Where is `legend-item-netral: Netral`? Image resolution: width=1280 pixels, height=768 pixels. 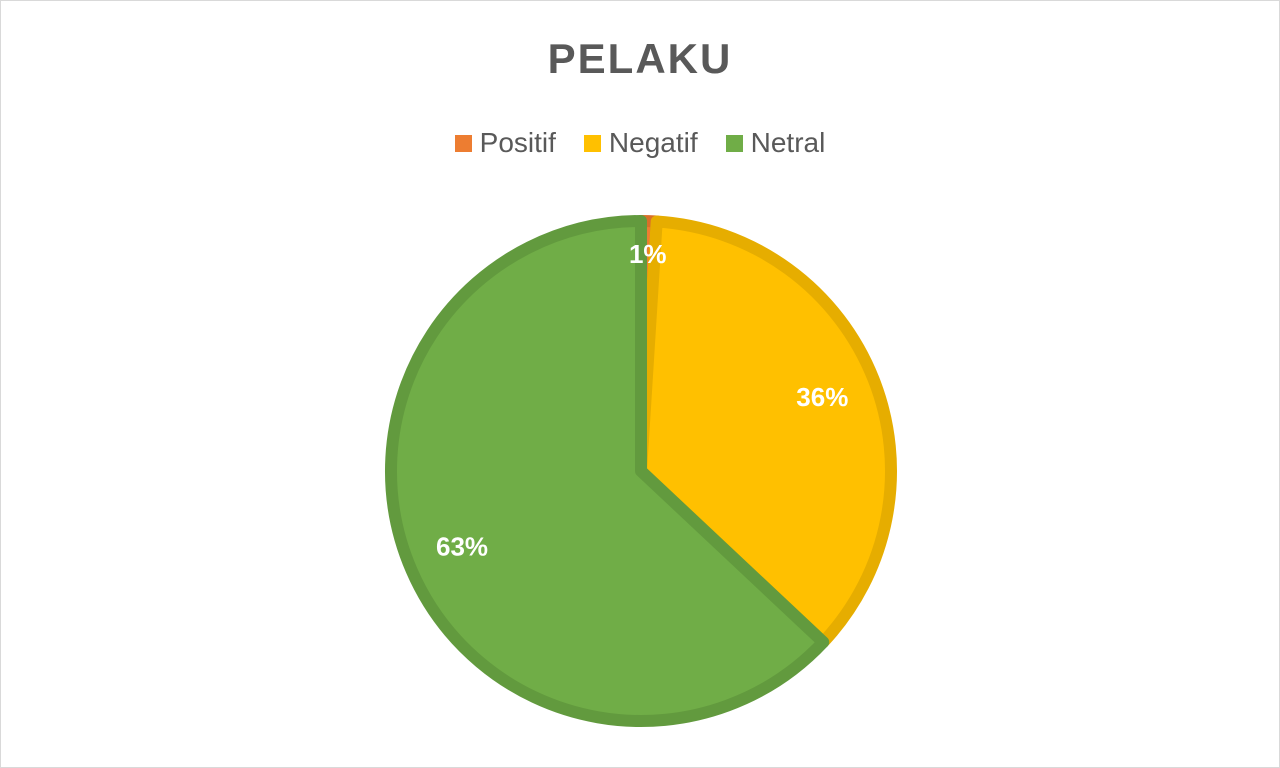 legend-item-netral: Netral is located at coordinates (775, 143).